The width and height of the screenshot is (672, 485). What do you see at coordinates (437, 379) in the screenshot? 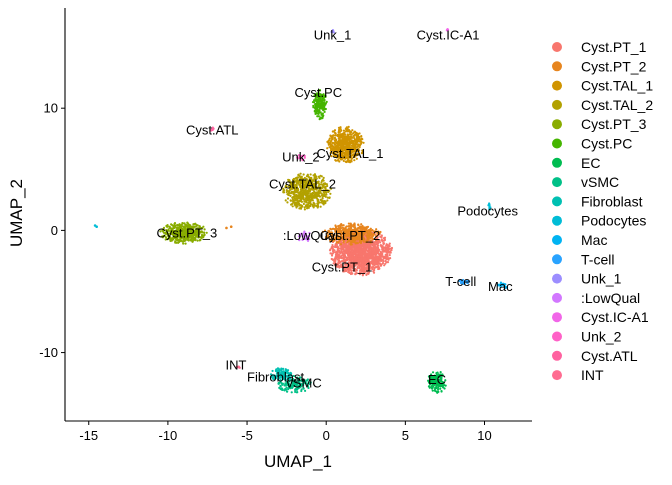
I see `cluster-label: EC` at bounding box center [437, 379].